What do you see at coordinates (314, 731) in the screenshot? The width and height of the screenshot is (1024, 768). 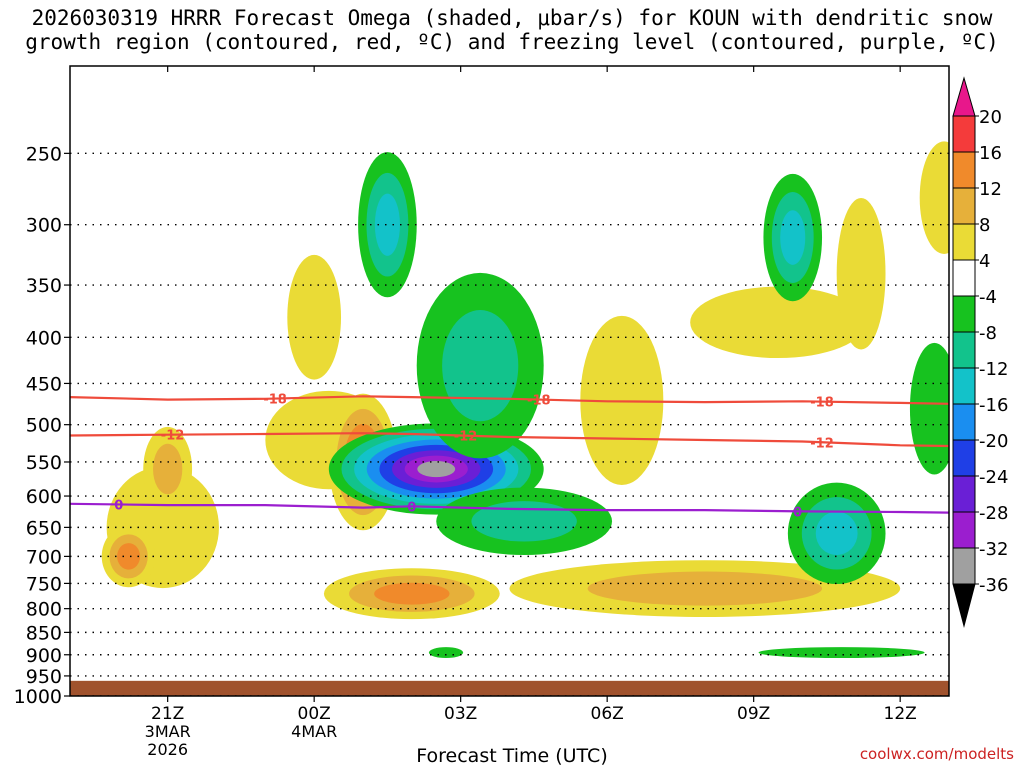 I see `x-tick-sublabel-00Z-0: 4MAR` at bounding box center [314, 731].